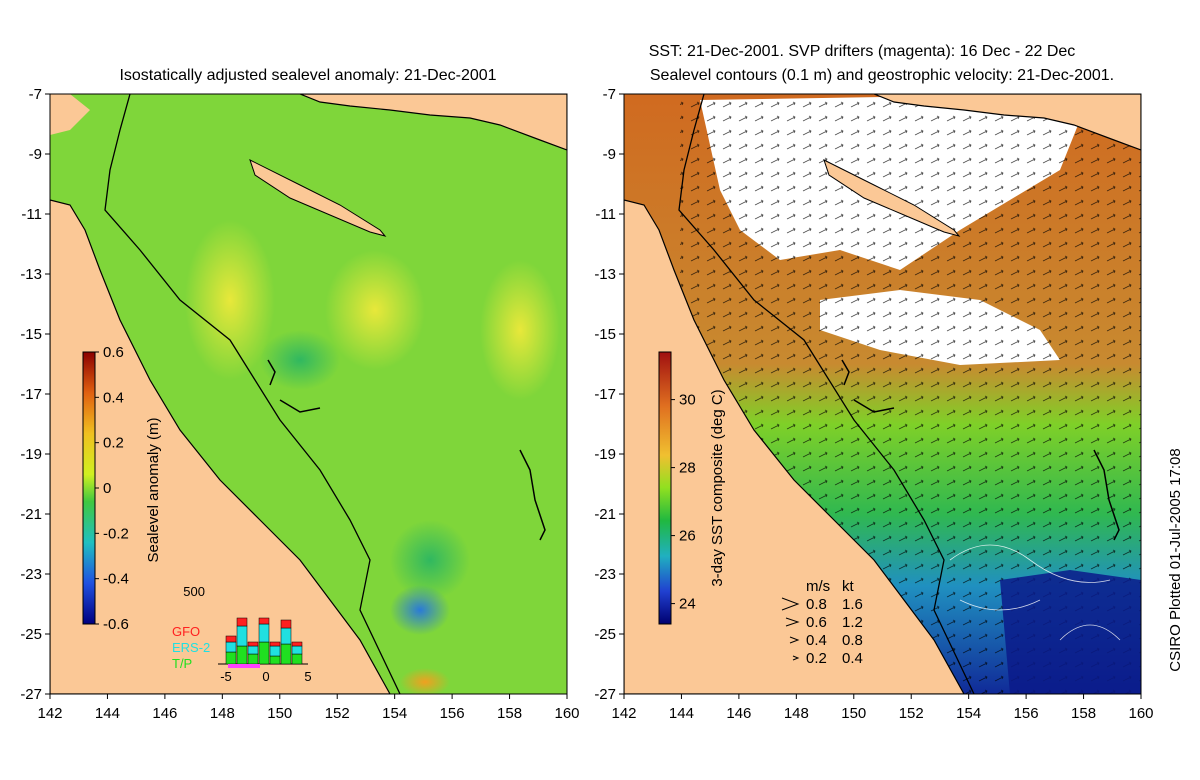 The height and width of the screenshot is (780, 1200). Describe the element at coordinates (738, 713) in the screenshot. I see `x-tick-label: 146` at that location.